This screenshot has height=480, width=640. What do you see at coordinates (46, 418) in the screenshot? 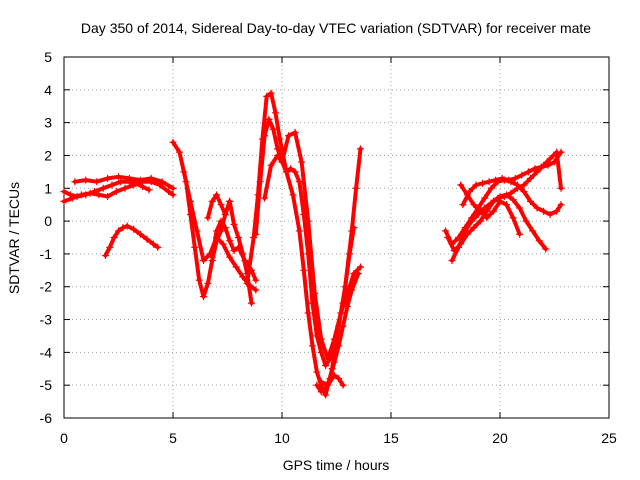
I see `y-tick-label: -6` at bounding box center [46, 418].